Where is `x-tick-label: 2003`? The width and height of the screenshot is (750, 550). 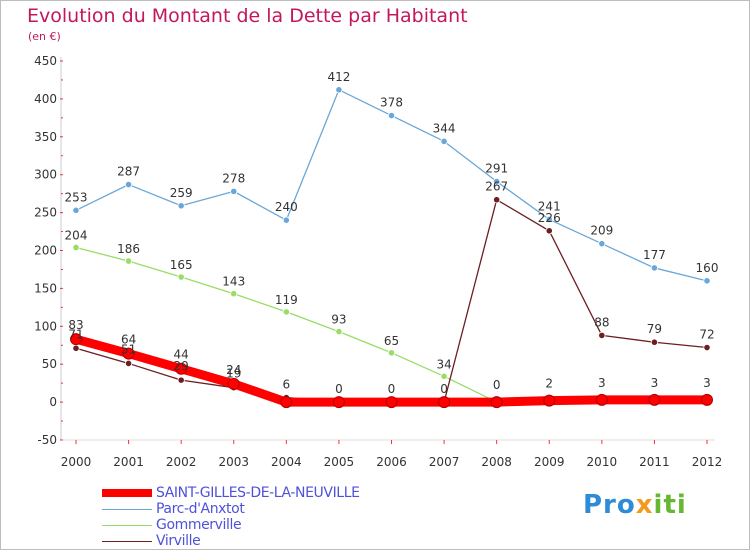
x-tick-label: 2003 is located at coordinates (233, 462).